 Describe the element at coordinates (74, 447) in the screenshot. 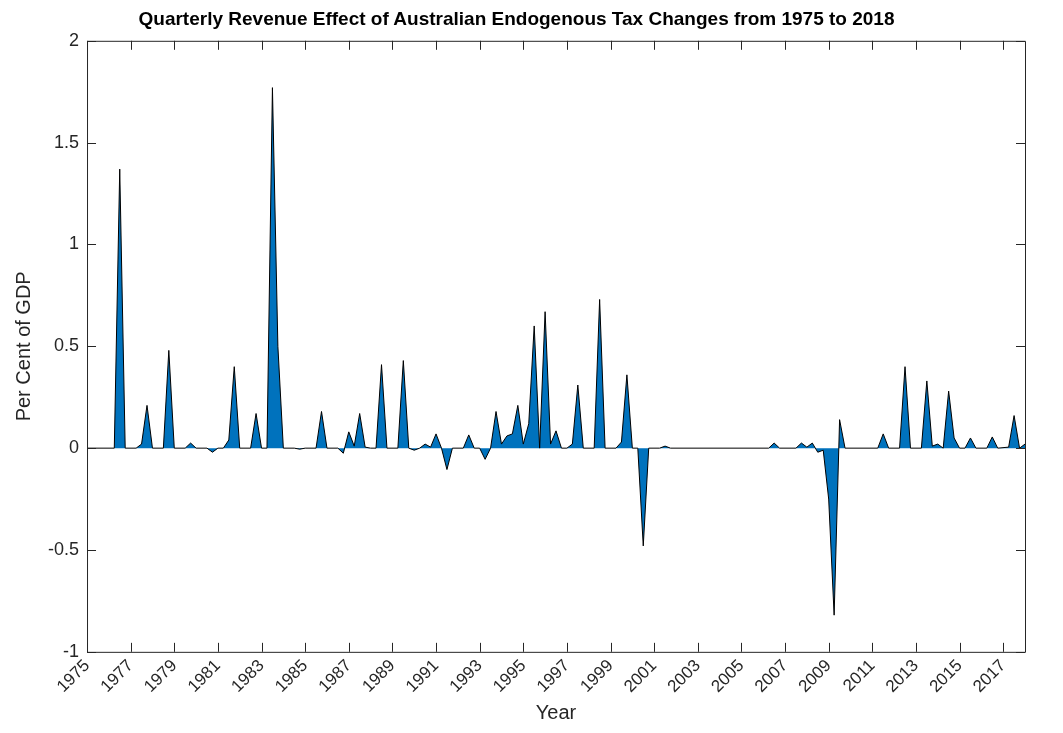

I see `y-tick-label: 0` at that location.